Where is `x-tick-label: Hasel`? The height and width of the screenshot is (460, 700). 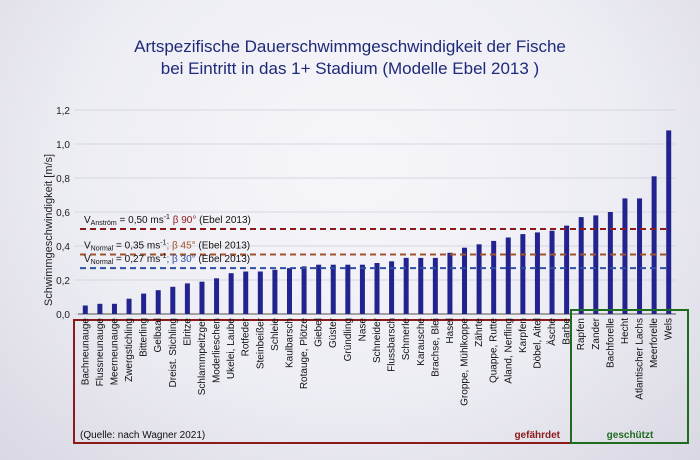
x-tick-label: Hasel is located at coordinates (450, 331).